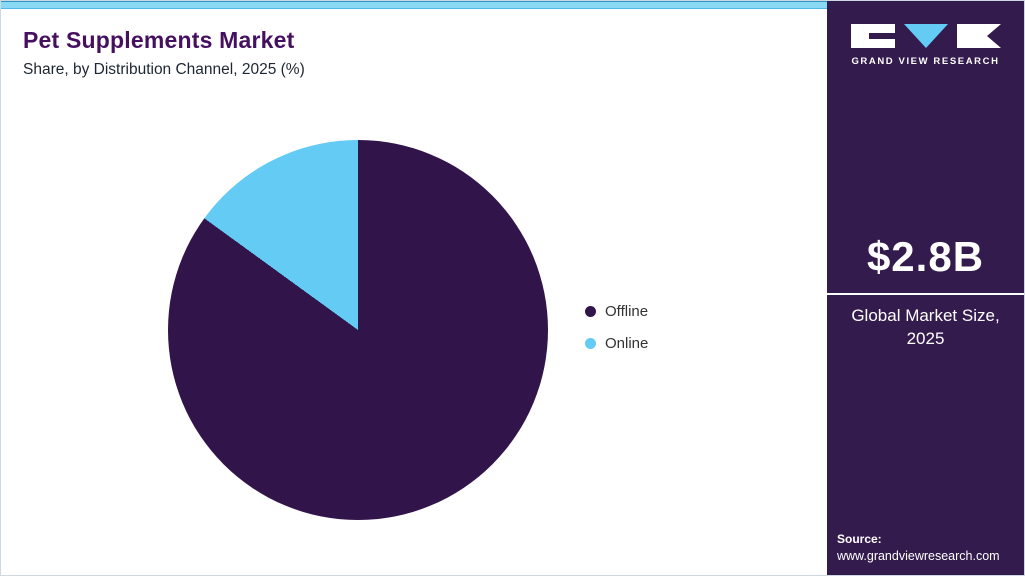 The width and height of the screenshot is (1025, 576). I want to click on divider-line, so click(925, 294).